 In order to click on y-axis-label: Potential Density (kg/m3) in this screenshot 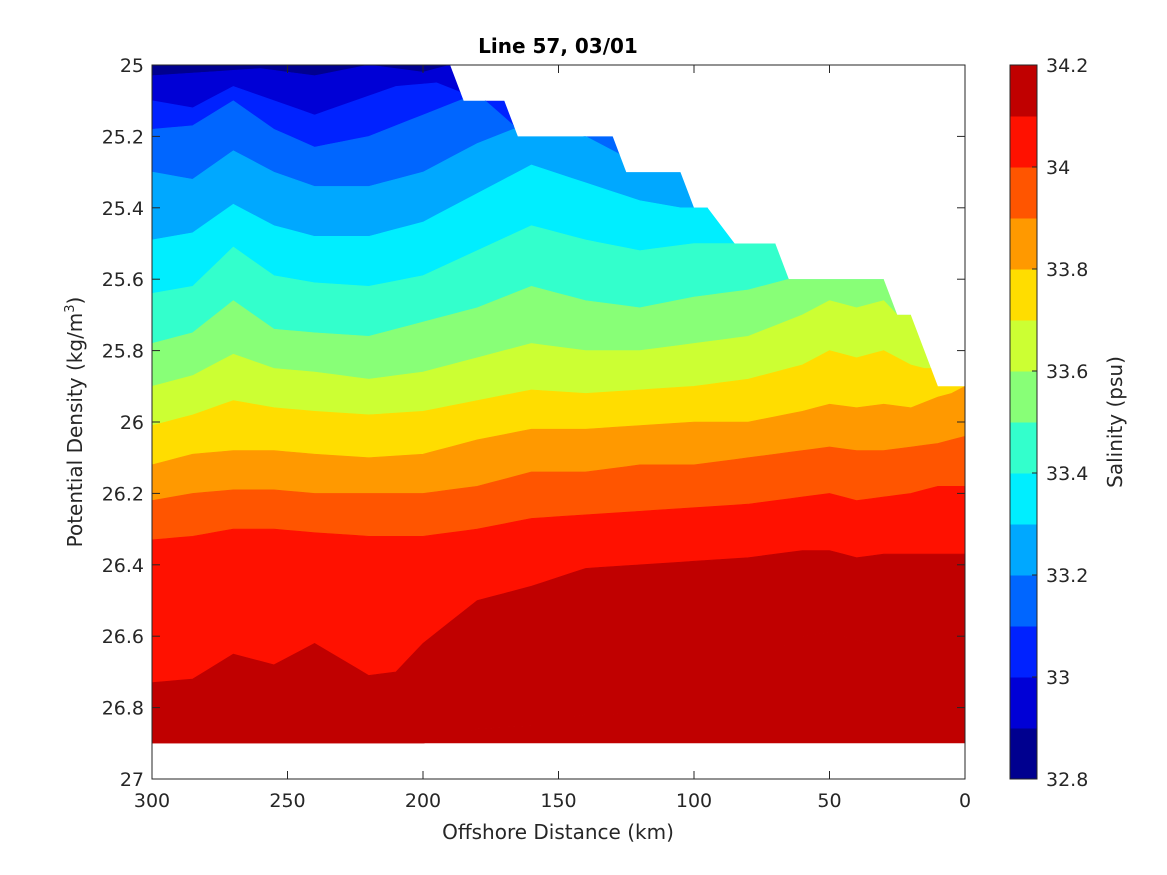, I will do `click(75, 422)`.